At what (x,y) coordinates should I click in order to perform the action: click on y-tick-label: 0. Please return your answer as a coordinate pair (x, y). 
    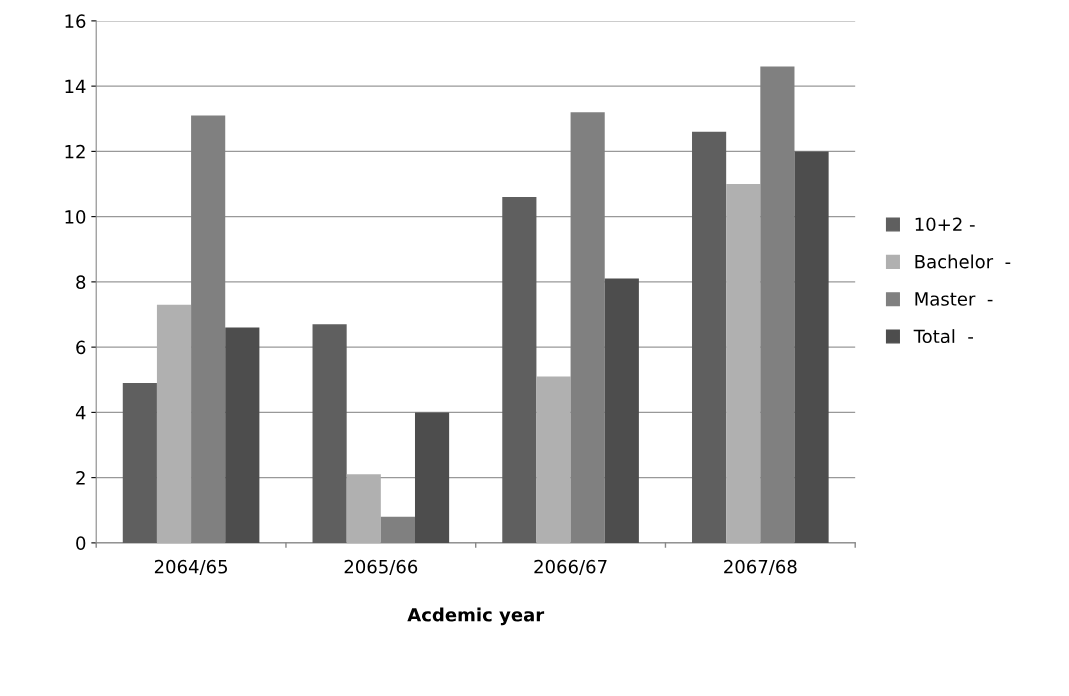
    Looking at the image, I should click on (81, 543).